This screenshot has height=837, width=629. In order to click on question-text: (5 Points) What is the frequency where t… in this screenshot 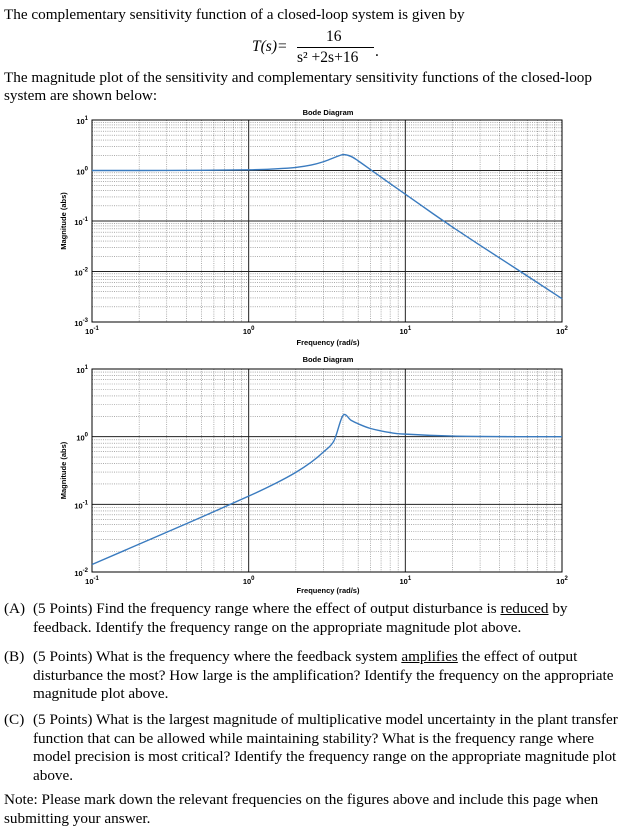, I will do `click(323, 675)`.